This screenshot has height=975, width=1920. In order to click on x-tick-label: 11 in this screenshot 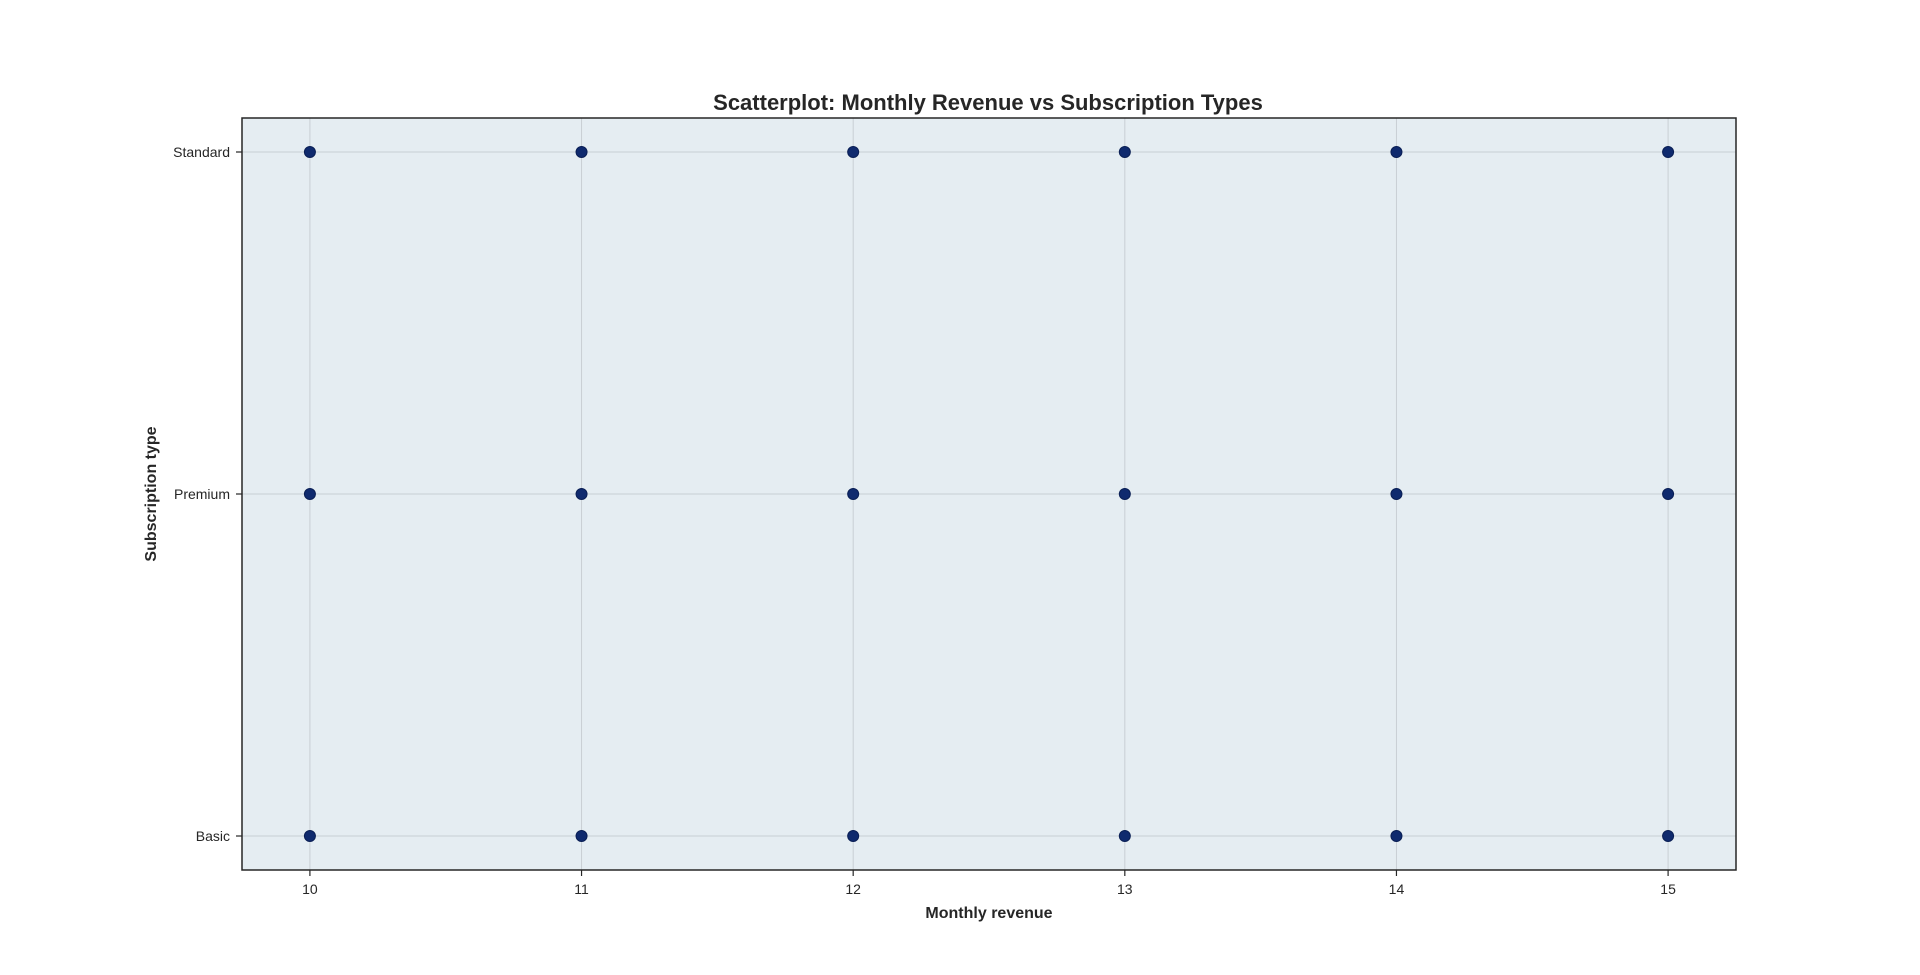, I will do `click(581, 889)`.